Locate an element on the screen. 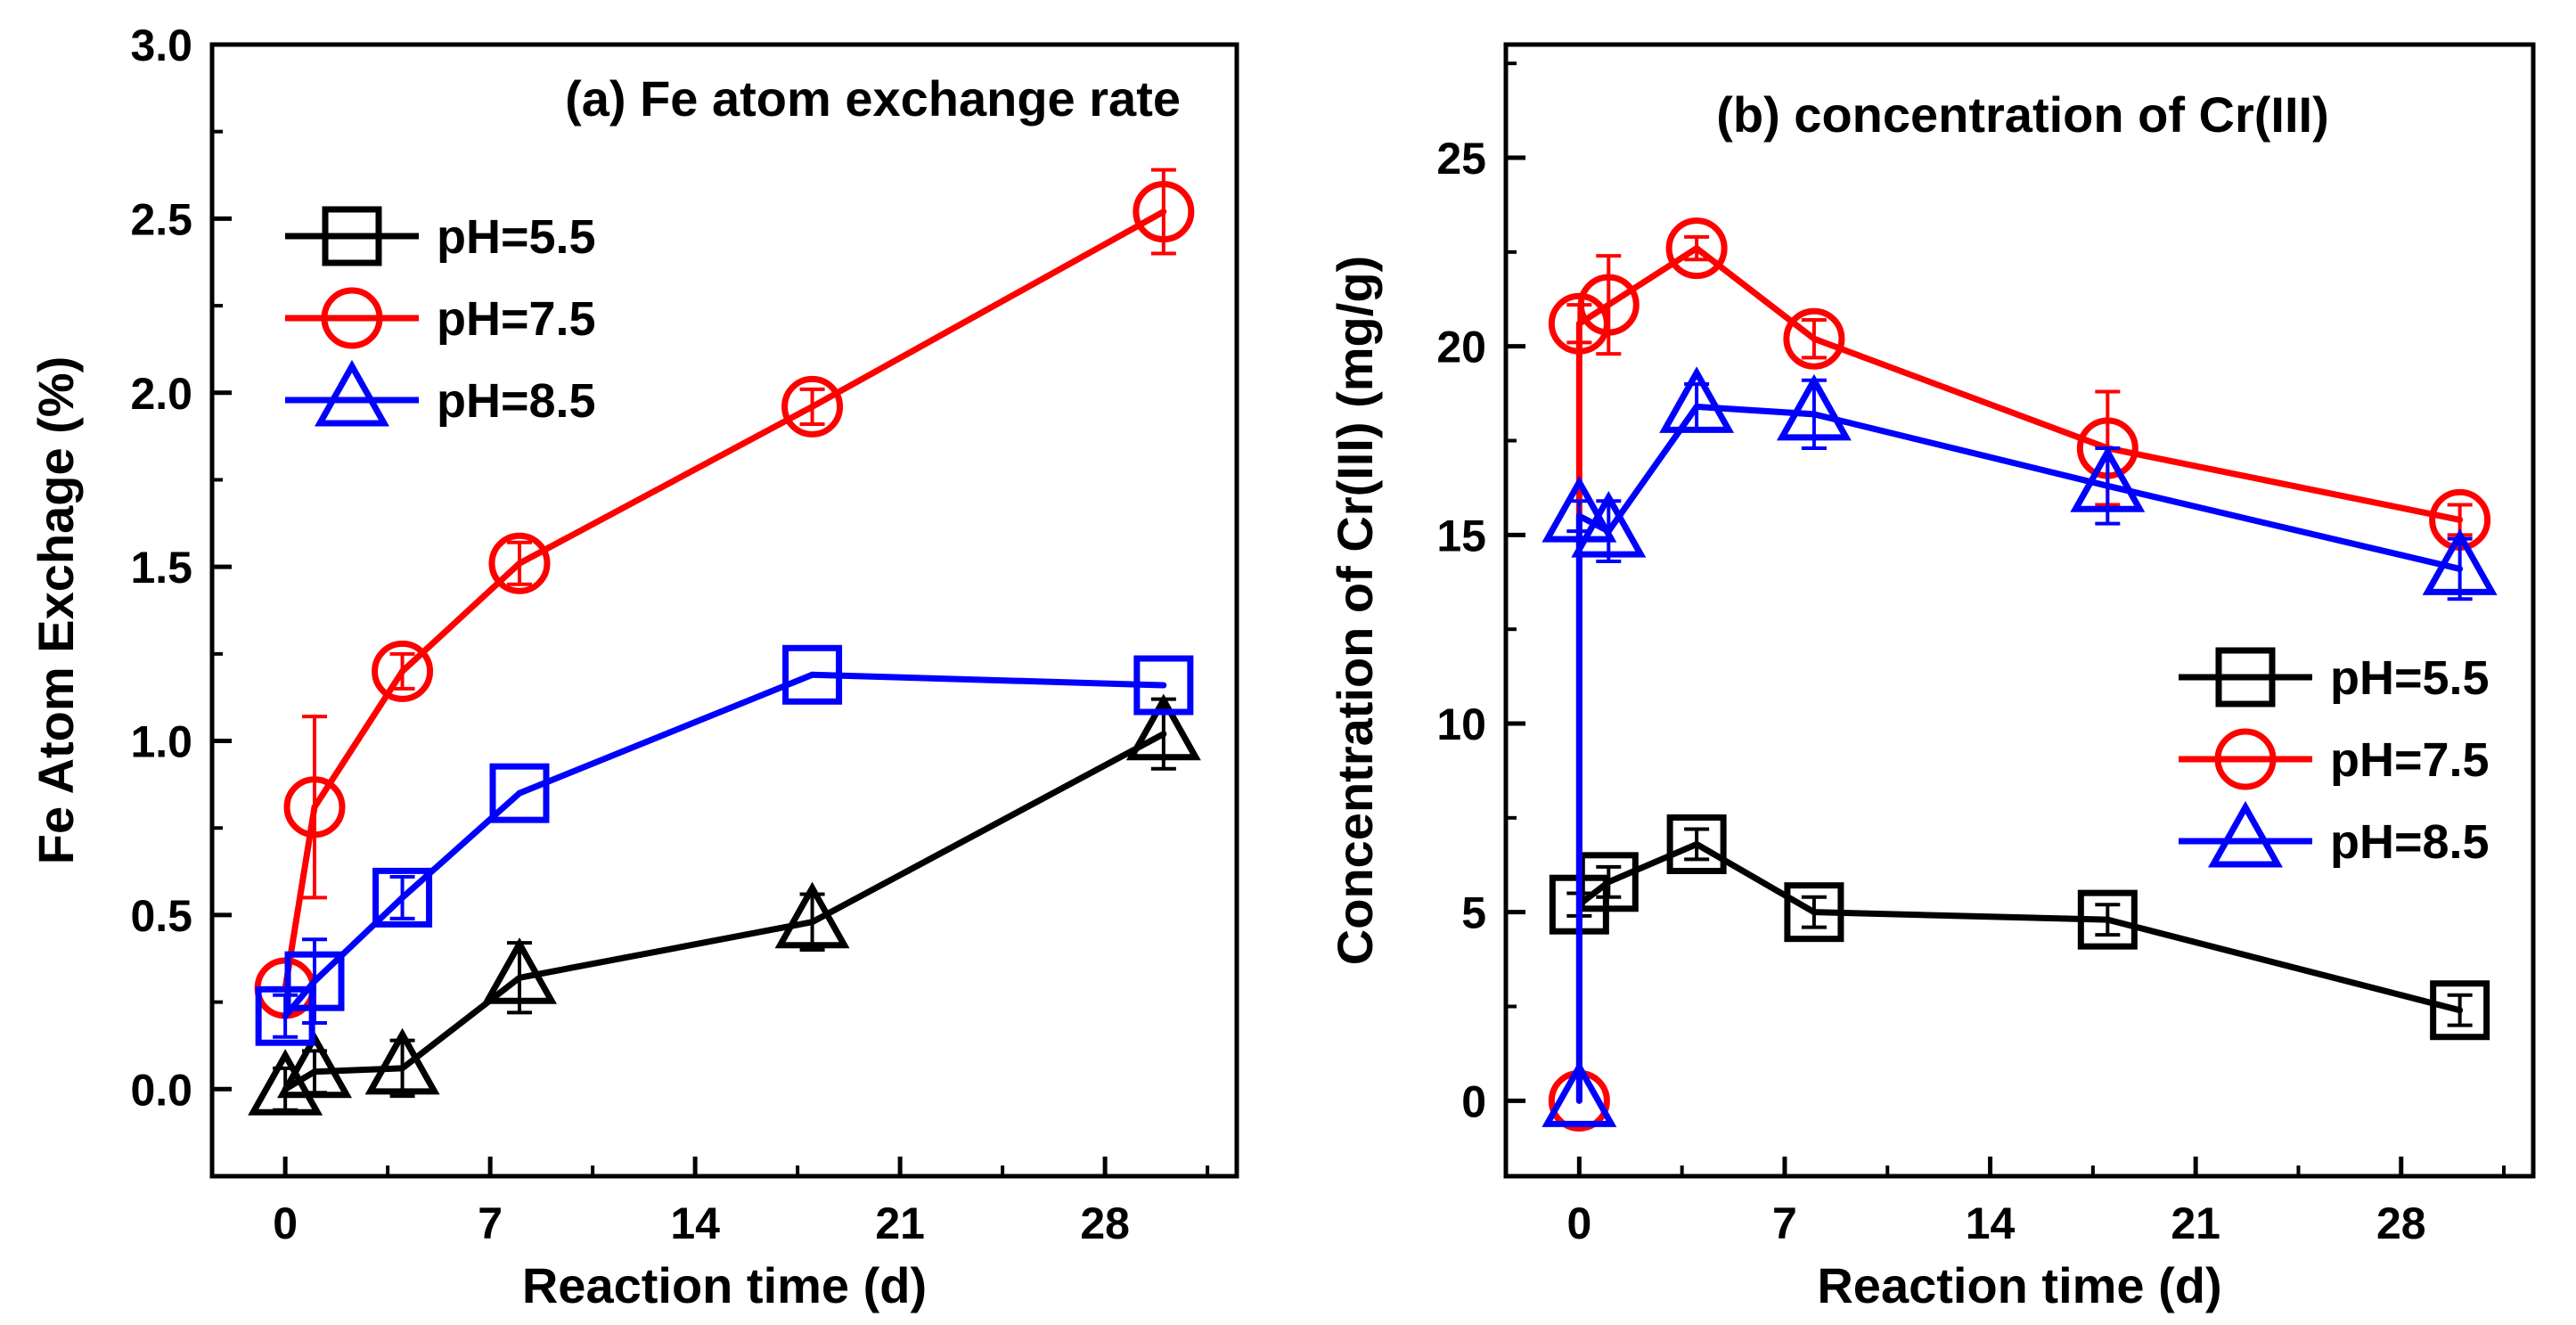 This screenshot has height=1325, width=2576. panel-a-series-0-line is located at coordinates (724, 911).